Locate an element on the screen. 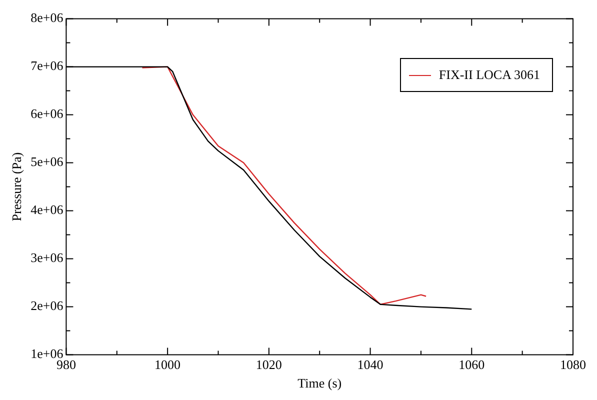 The width and height of the screenshot is (597, 400). y-tick-label: 5e+06 is located at coordinates (47, 162).